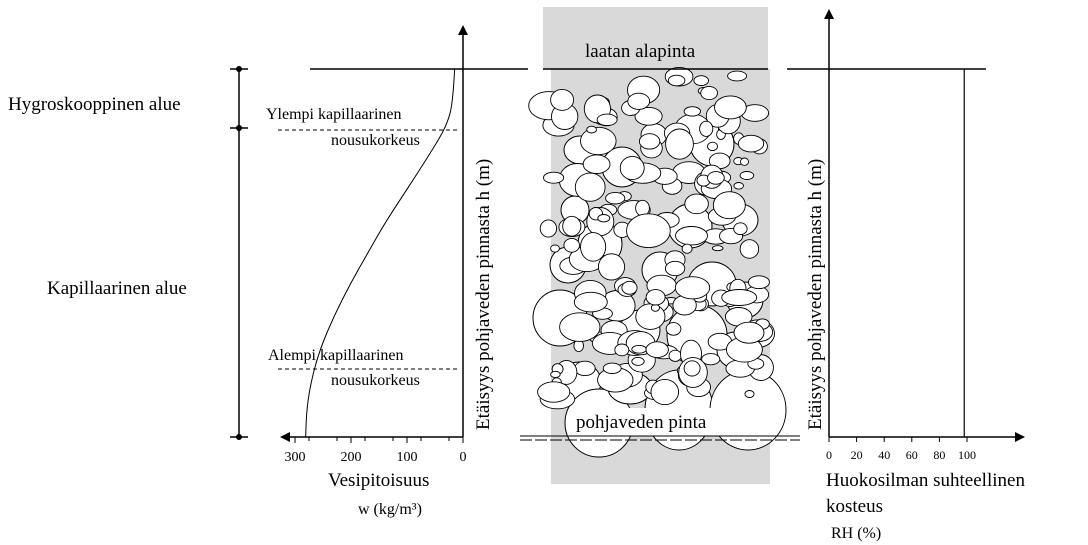 This screenshot has width=1088, height=545. Describe the element at coordinates (407, 457) in the screenshot. I see `left-tick-label: 100` at that location.